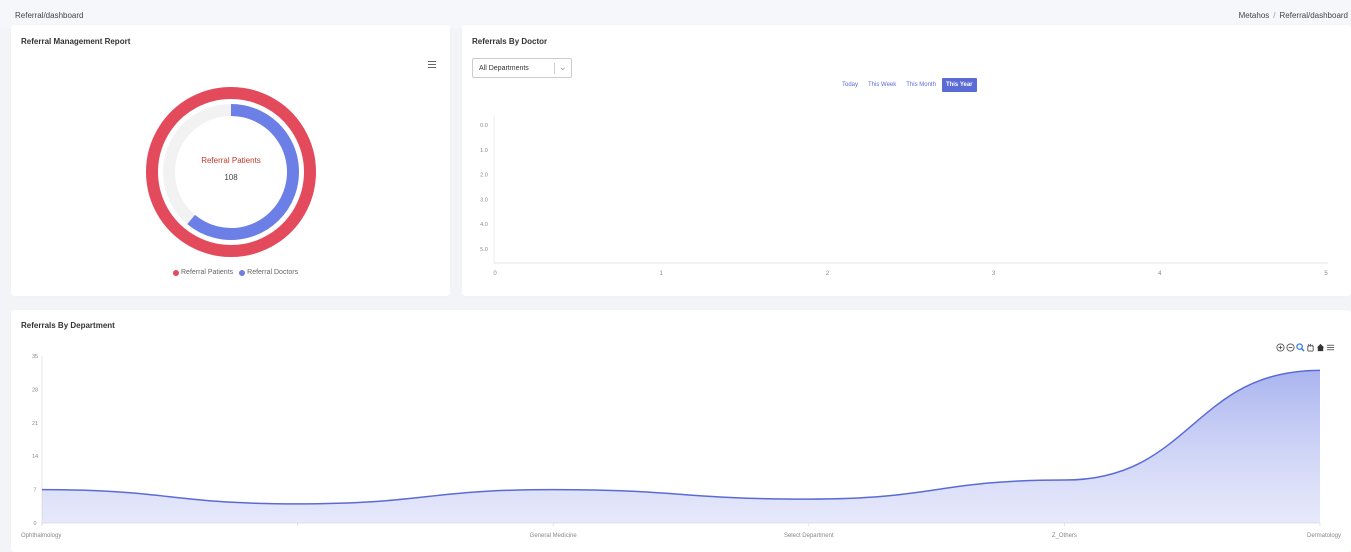 This screenshot has width=1351, height=552. What do you see at coordinates (1313, 15) in the screenshot?
I see `breadcrumb-current: Referral/dashboard` at bounding box center [1313, 15].